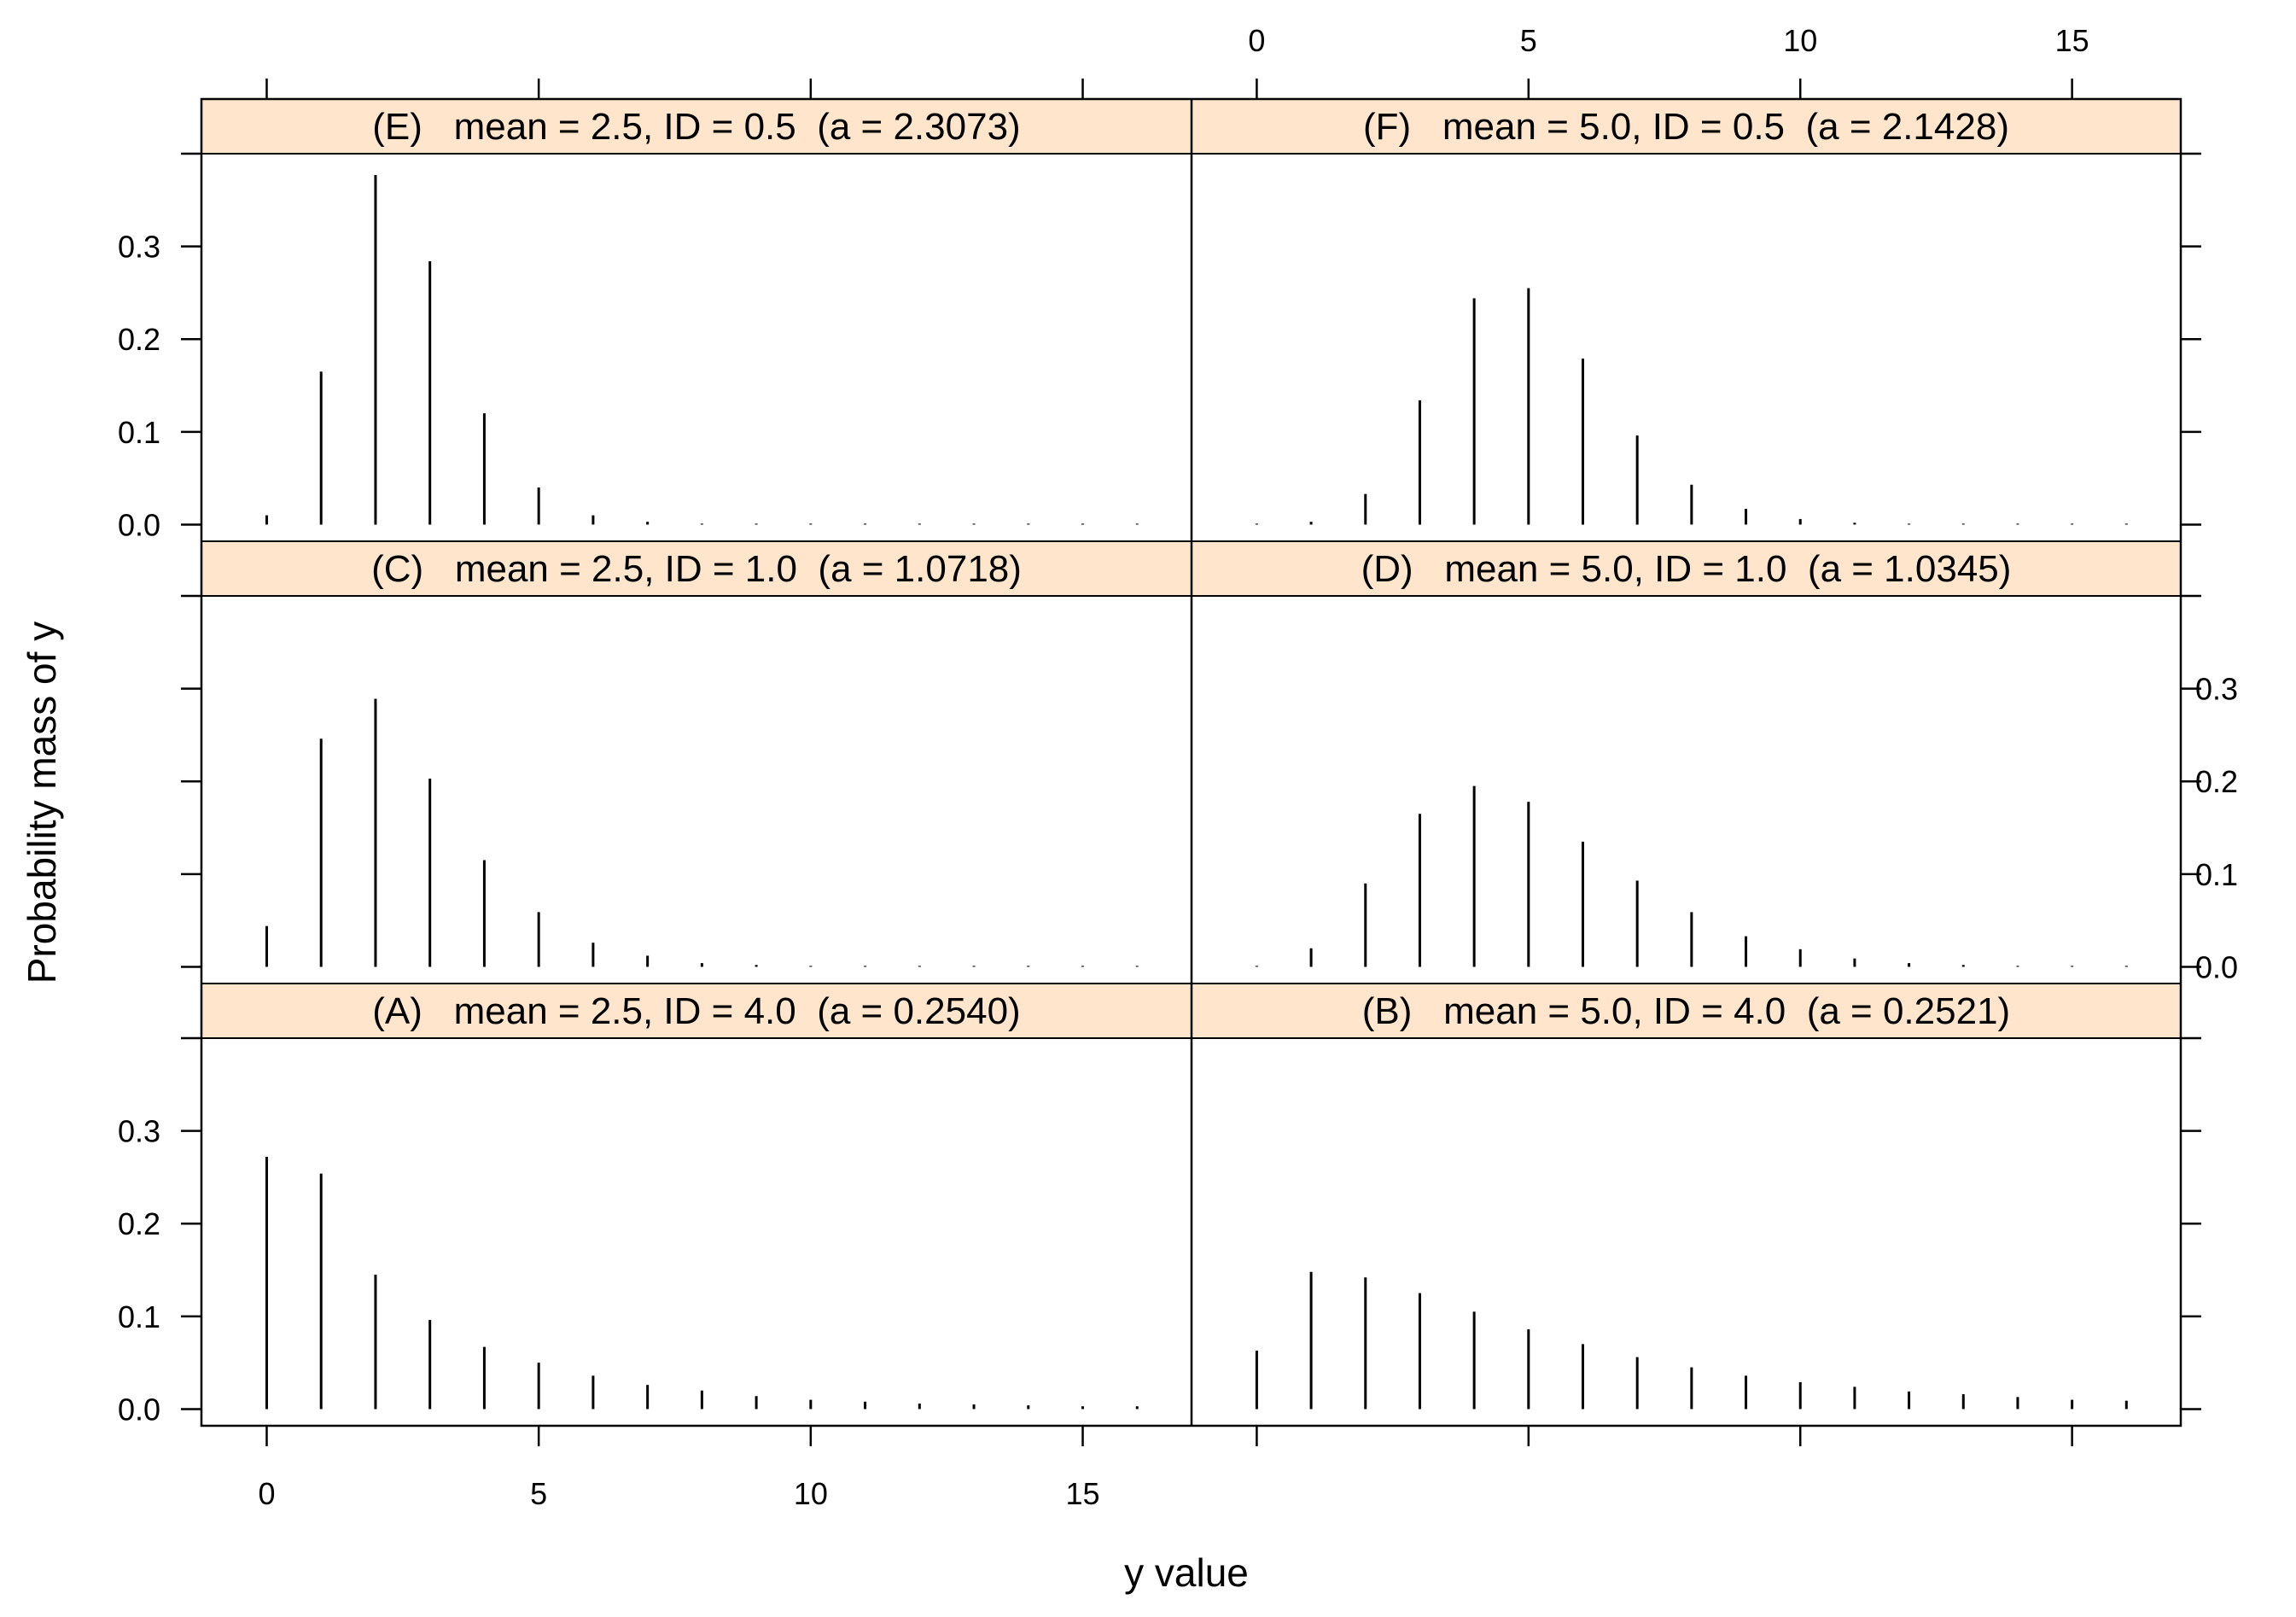 The width and height of the screenshot is (2296, 1617). I want to click on strip-label-C: (C) mean = 2.5, ID = 1.0 (a = 1.0718), so click(697, 569).